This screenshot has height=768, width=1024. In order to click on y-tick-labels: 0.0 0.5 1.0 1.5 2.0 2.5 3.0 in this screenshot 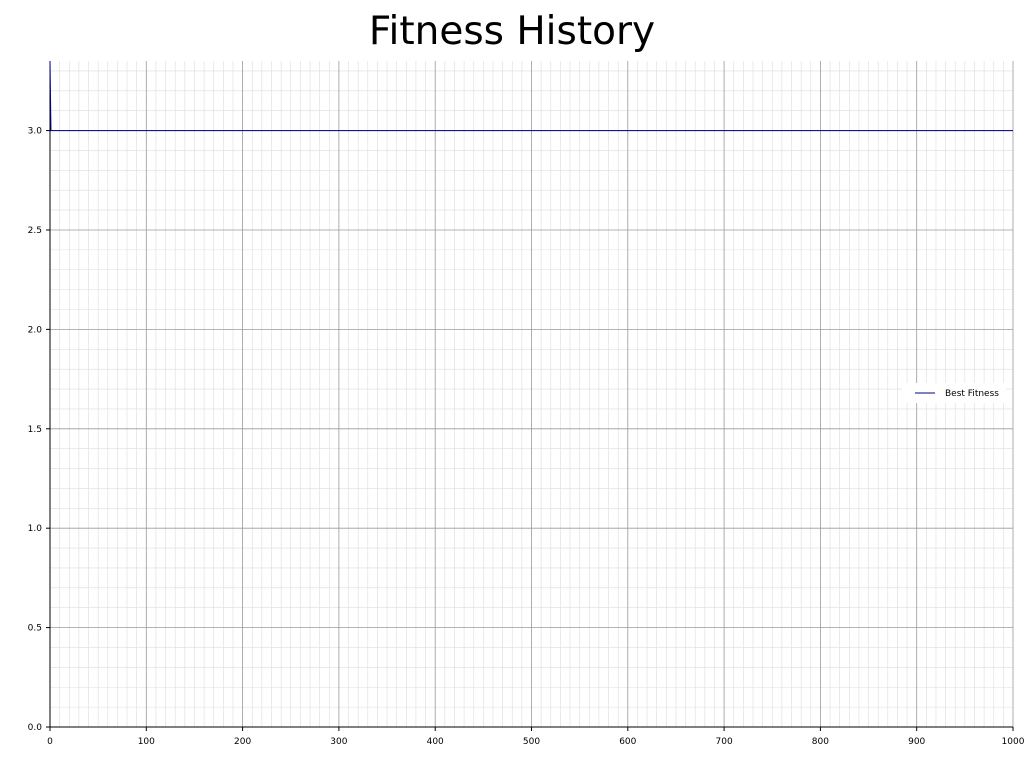, I will do `click(35, 430)`.